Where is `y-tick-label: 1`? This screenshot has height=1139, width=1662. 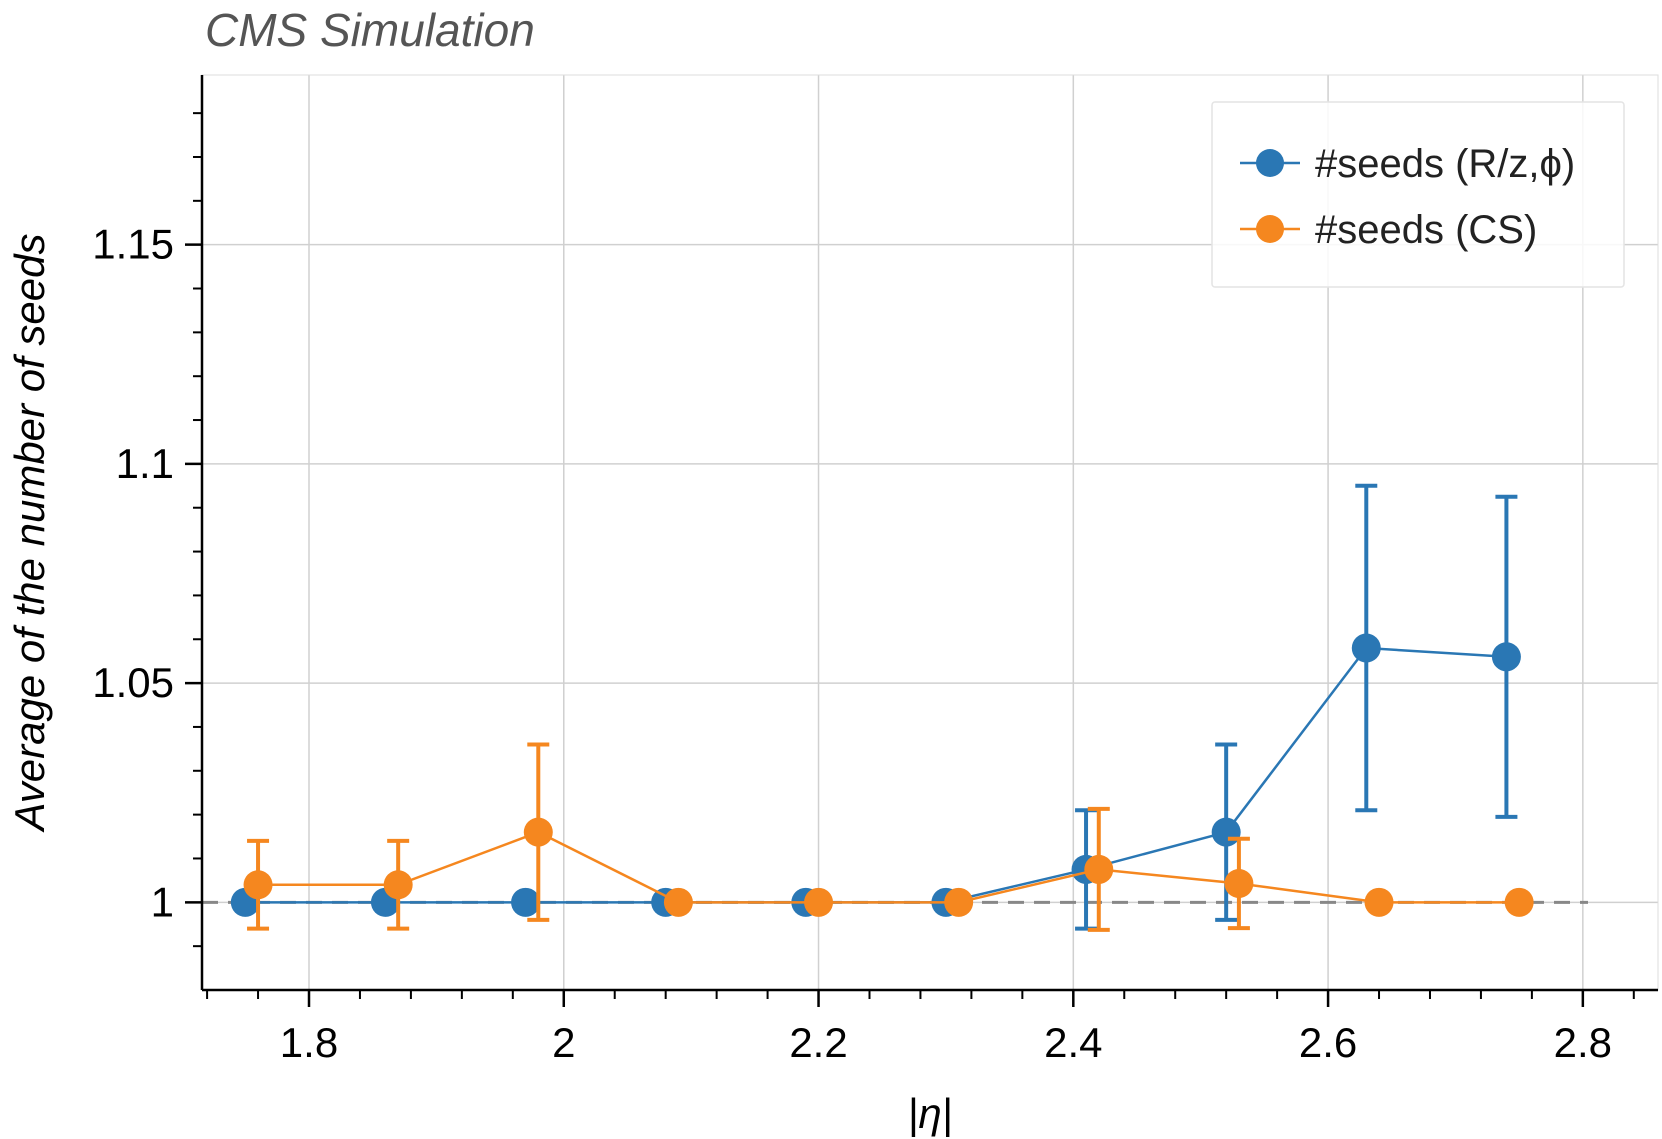 y-tick-label: 1 is located at coordinates (162, 901).